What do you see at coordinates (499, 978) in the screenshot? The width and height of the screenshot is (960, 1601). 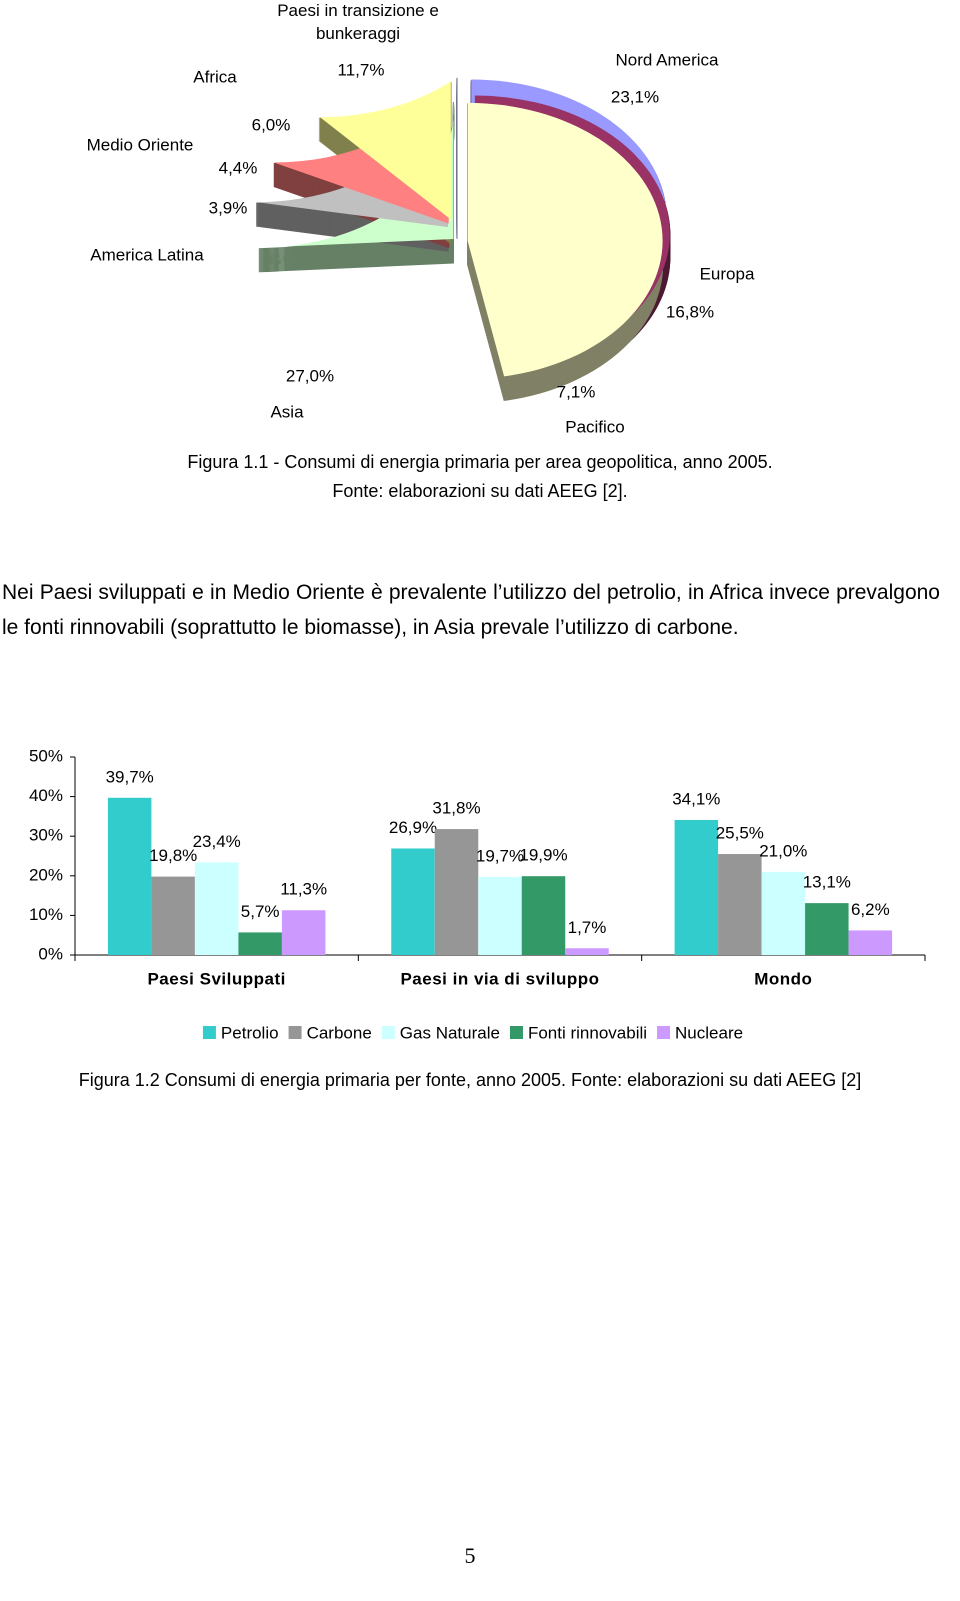 I see `x-tick-label: Paesi in via di sviluppo` at bounding box center [499, 978].